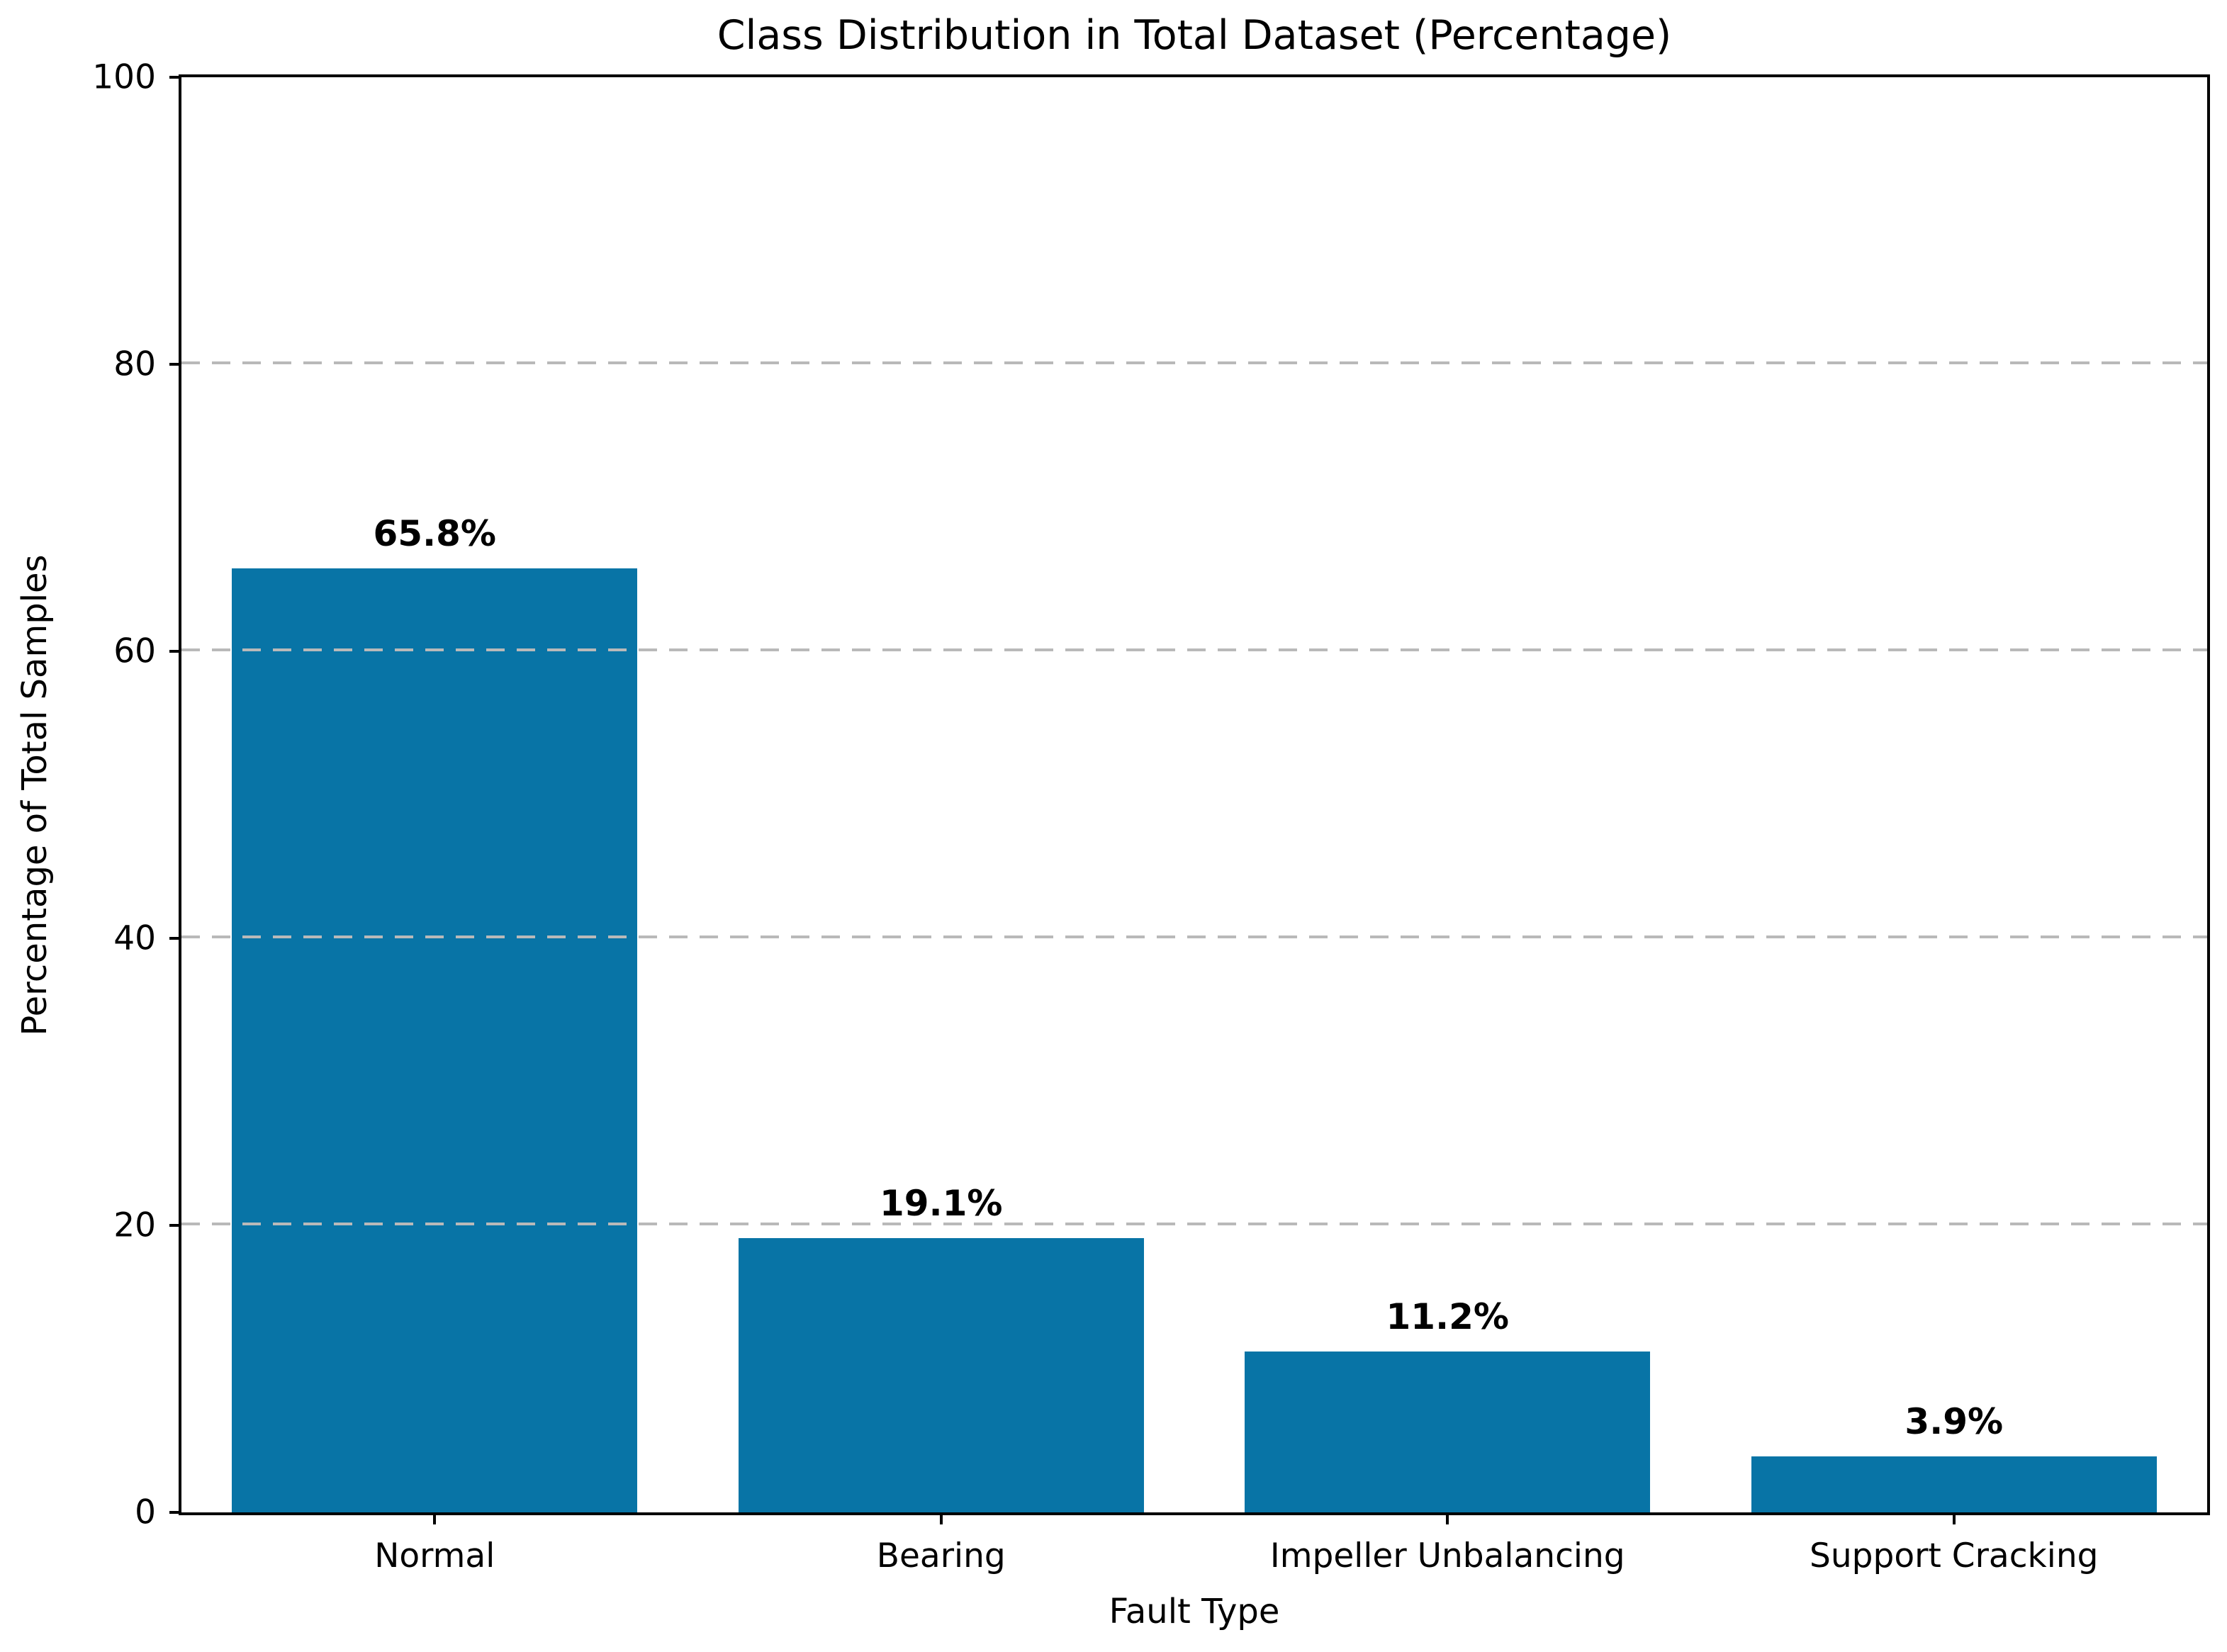  I want to click on x-tick-label: Bearing, so click(941, 1555).